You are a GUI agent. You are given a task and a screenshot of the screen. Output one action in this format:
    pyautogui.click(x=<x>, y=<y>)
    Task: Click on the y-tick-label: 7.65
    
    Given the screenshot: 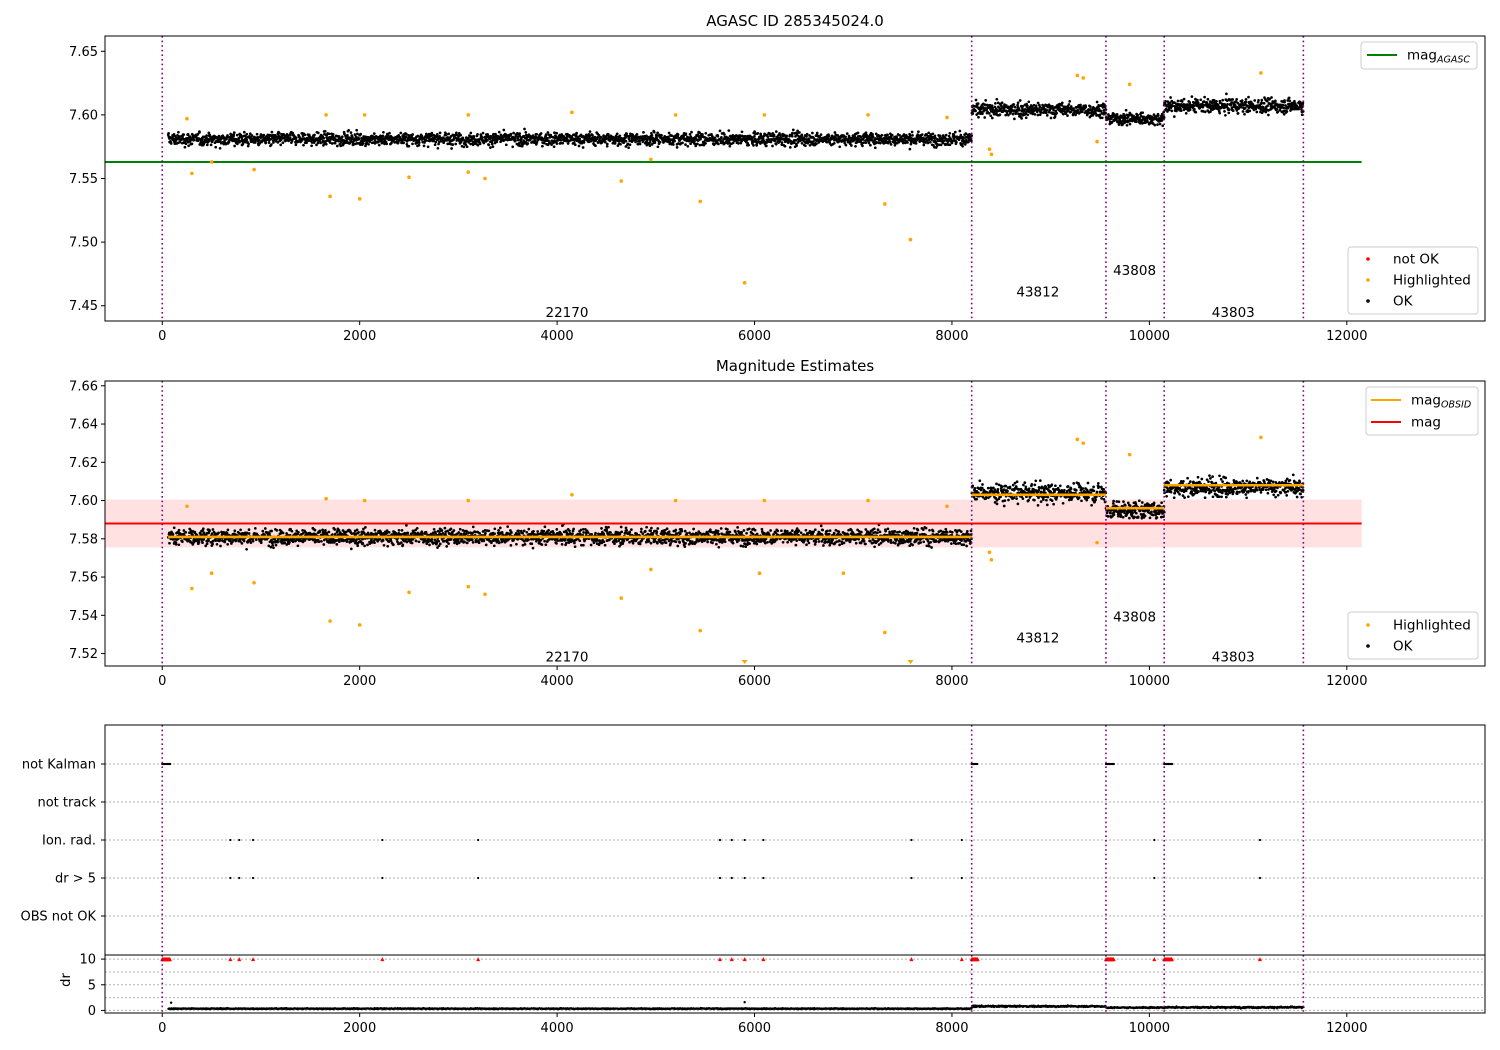 What is the action you would take?
    pyautogui.click(x=83, y=52)
    